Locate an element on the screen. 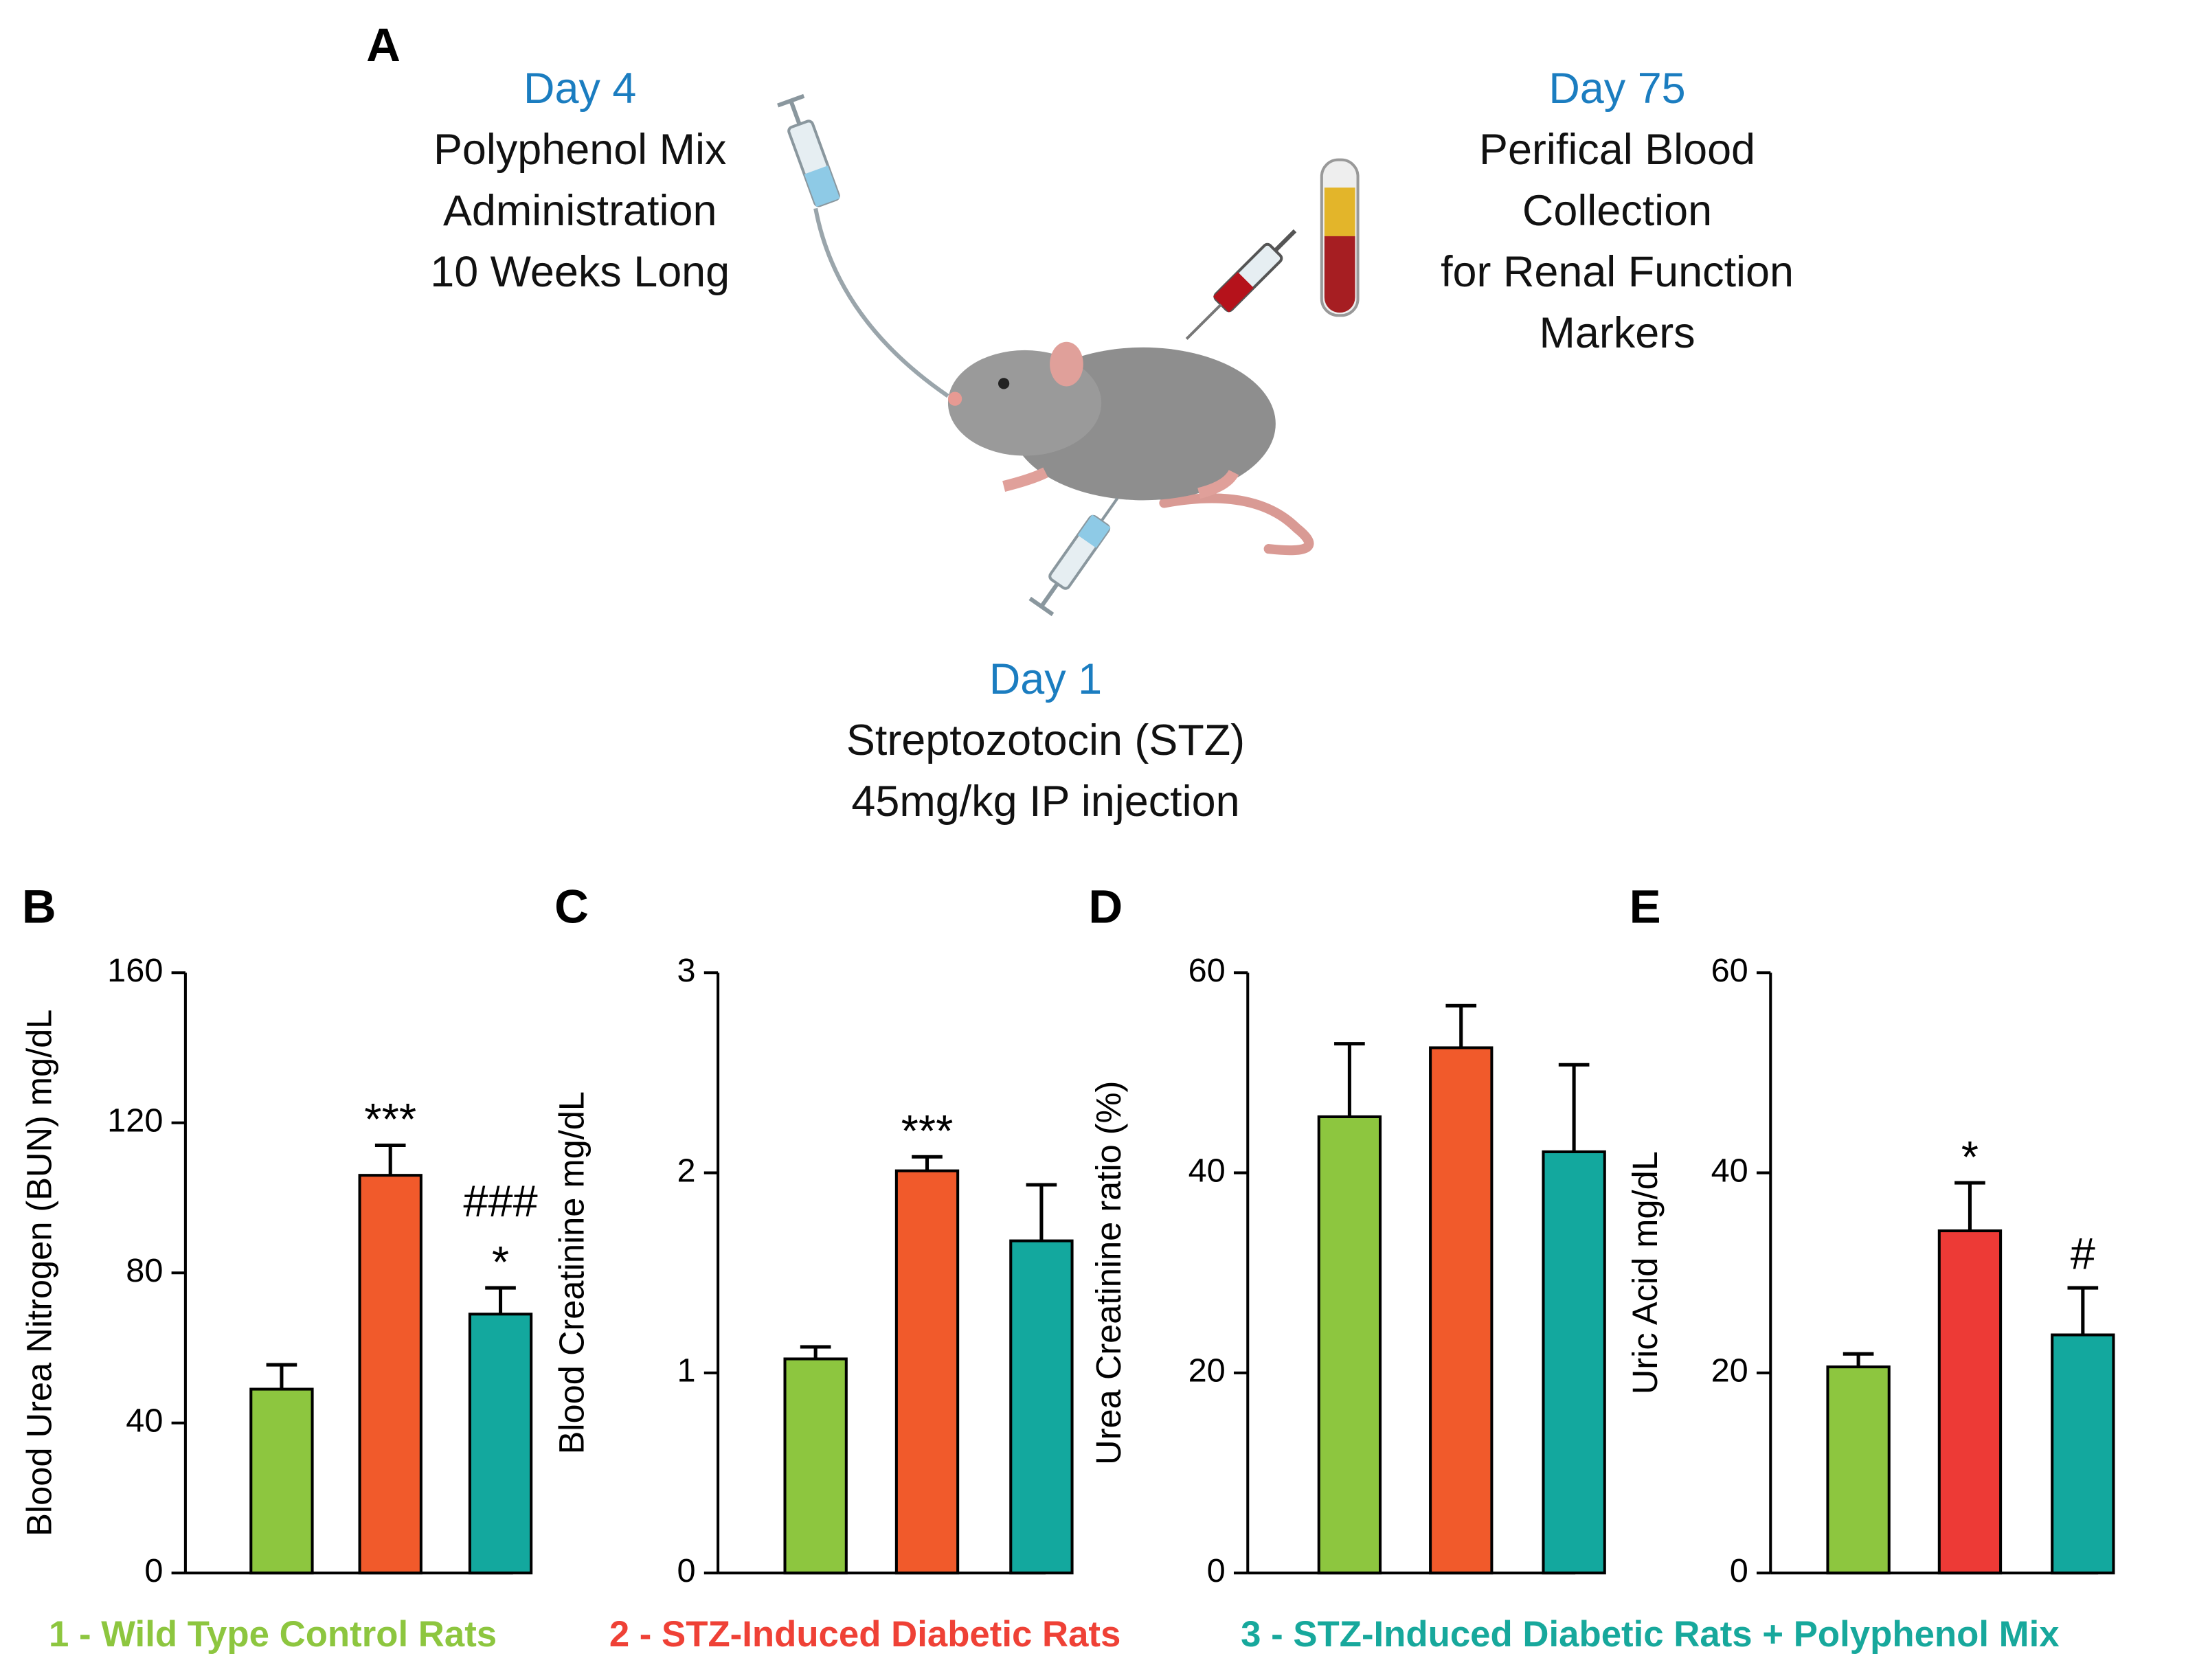  blood-tube is located at coordinates (1340, 237).